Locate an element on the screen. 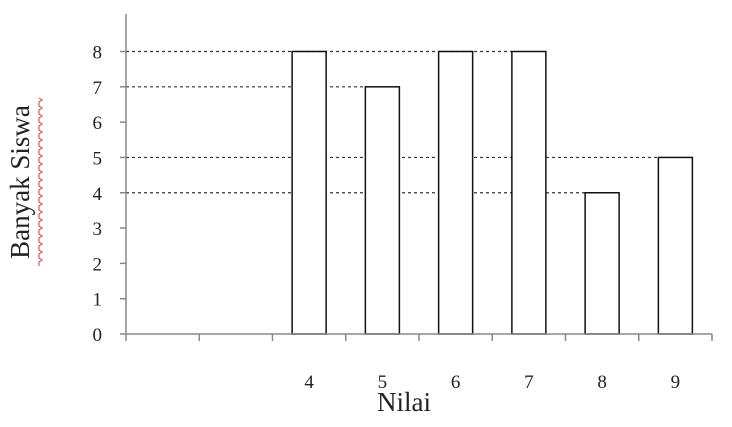  y-ticks: 0 1 2 3 4 5 6 7 8 is located at coordinates (109, 194).